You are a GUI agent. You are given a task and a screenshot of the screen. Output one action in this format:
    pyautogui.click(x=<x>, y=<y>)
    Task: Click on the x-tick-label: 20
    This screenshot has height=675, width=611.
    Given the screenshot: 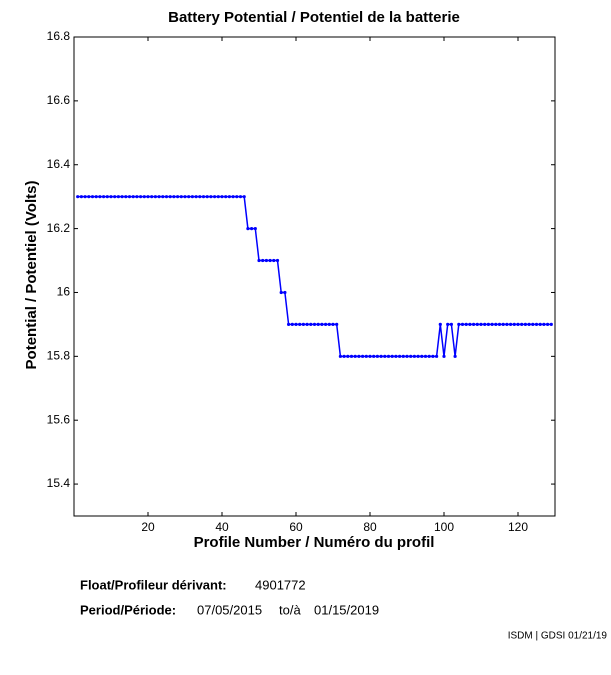 What is the action you would take?
    pyautogui.click(x=148, y=527)
    